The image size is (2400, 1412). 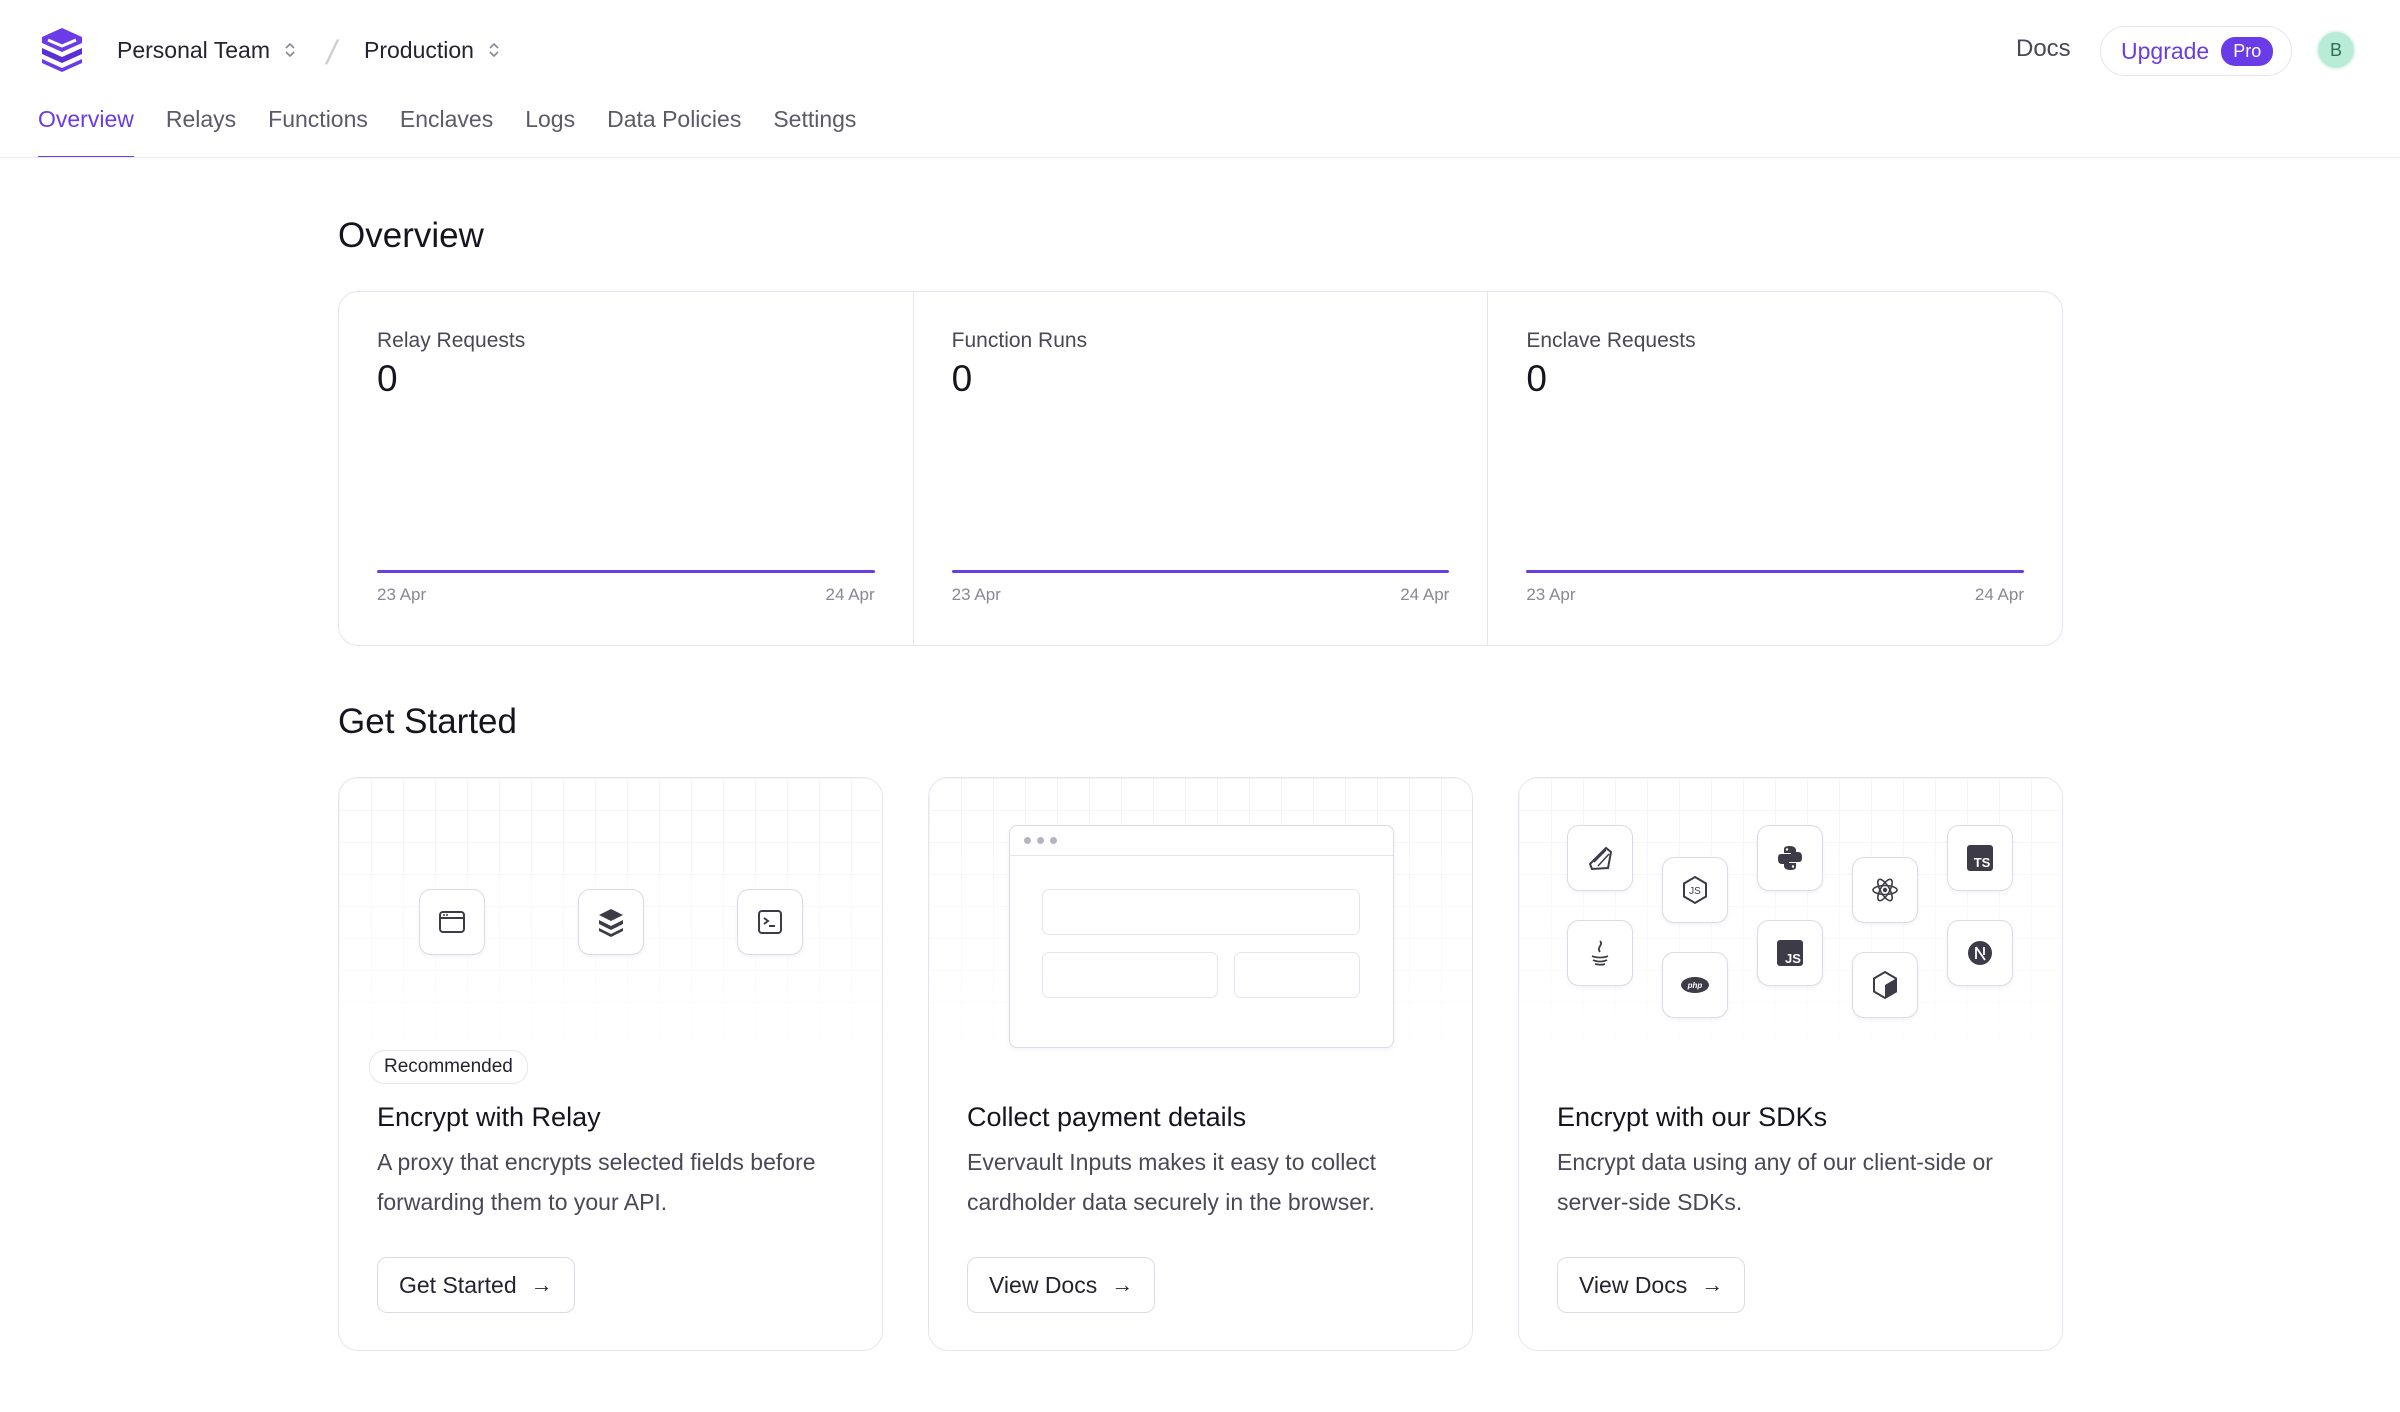 I want to click on evervault-logo-icon, so click(x=62, y=50).